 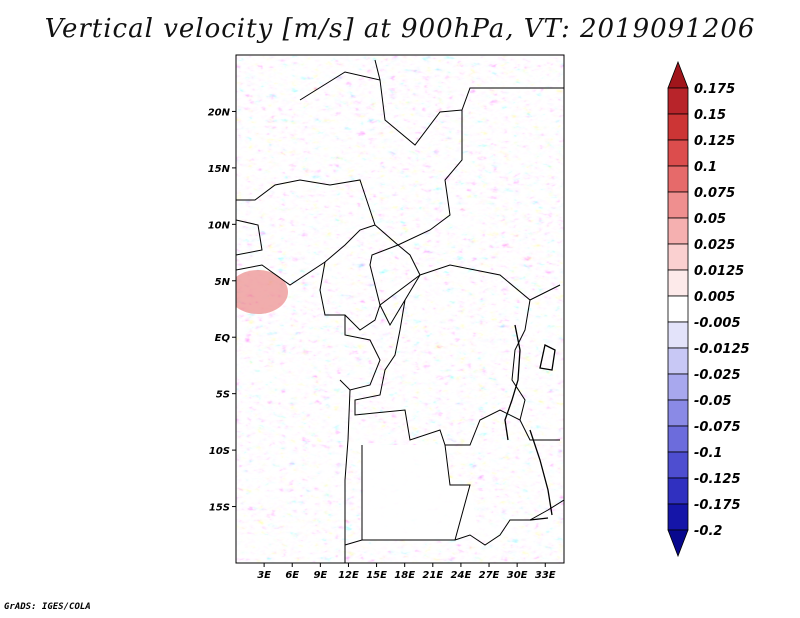 What do you see at coordinates (717, 479) in the screenshot?
I see `colorbar-label: -0.125` at bounding box center [717, 479].